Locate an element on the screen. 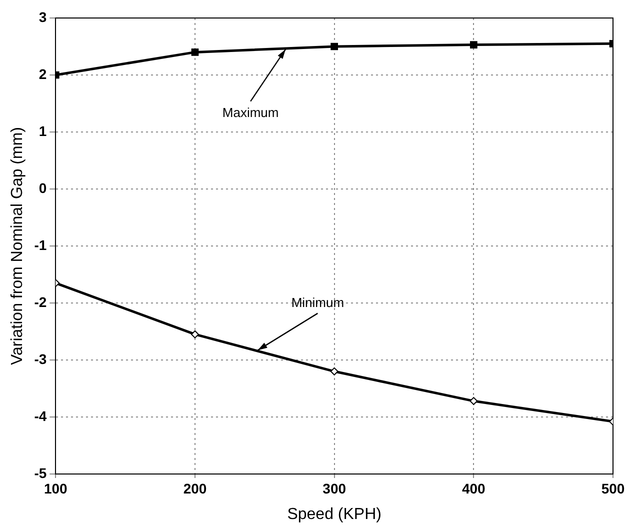 This screenshot has width=635, height=532. x-tick-label: 200 is located at coordinates (195, 488).